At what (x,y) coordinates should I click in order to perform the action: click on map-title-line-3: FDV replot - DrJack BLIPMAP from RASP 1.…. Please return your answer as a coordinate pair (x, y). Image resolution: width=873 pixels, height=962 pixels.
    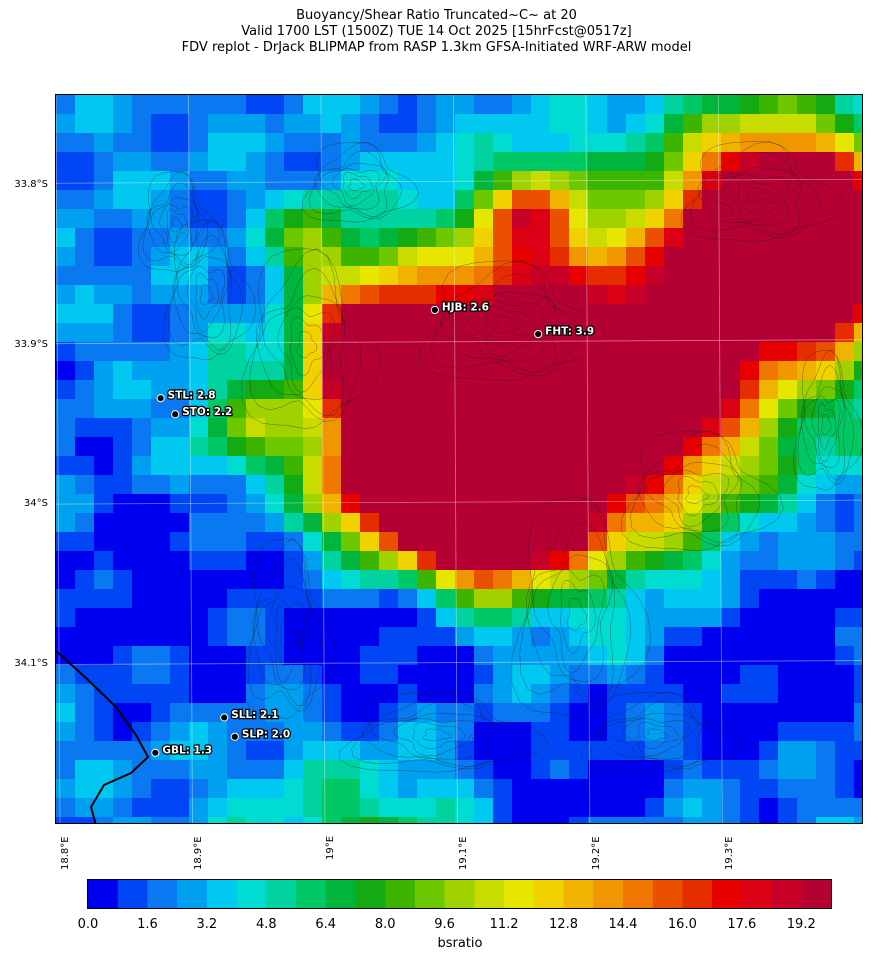
    Looking at the image, I should click on (436, 47).